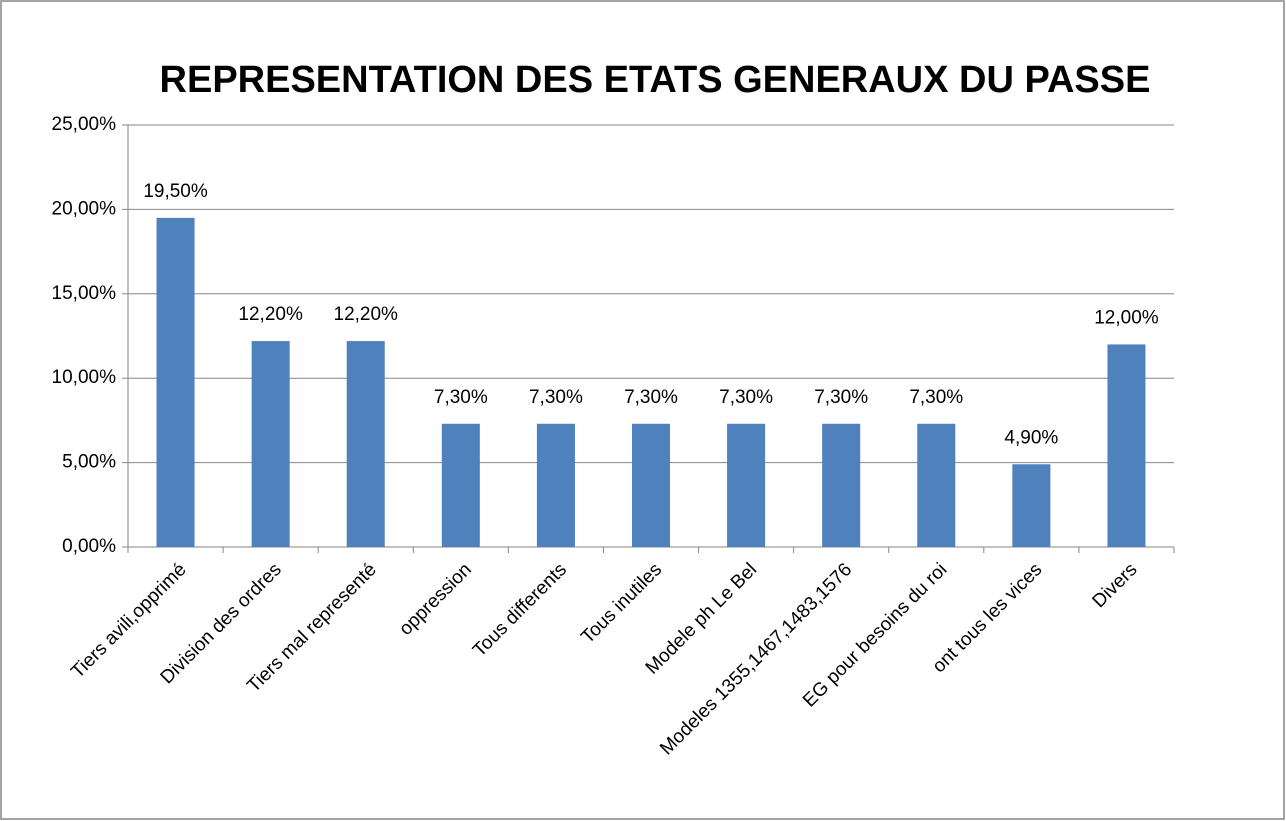  I want to click on data-label: 12,00%, so click(1126, 317).